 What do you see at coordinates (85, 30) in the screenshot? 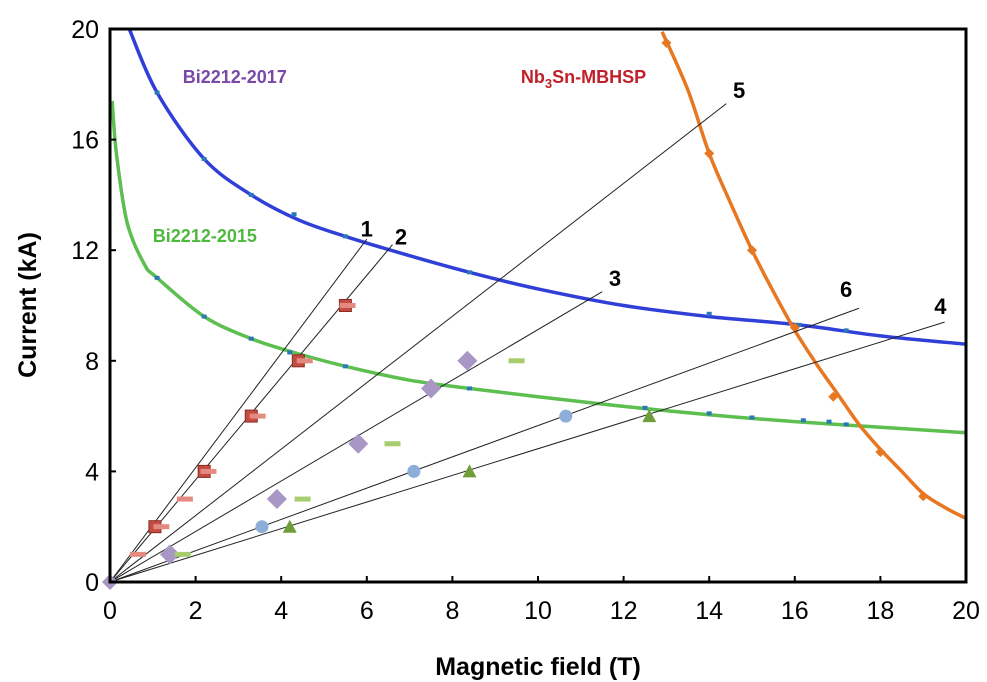
I see `y-tick-label: 20` at bounding box center [85, 30].